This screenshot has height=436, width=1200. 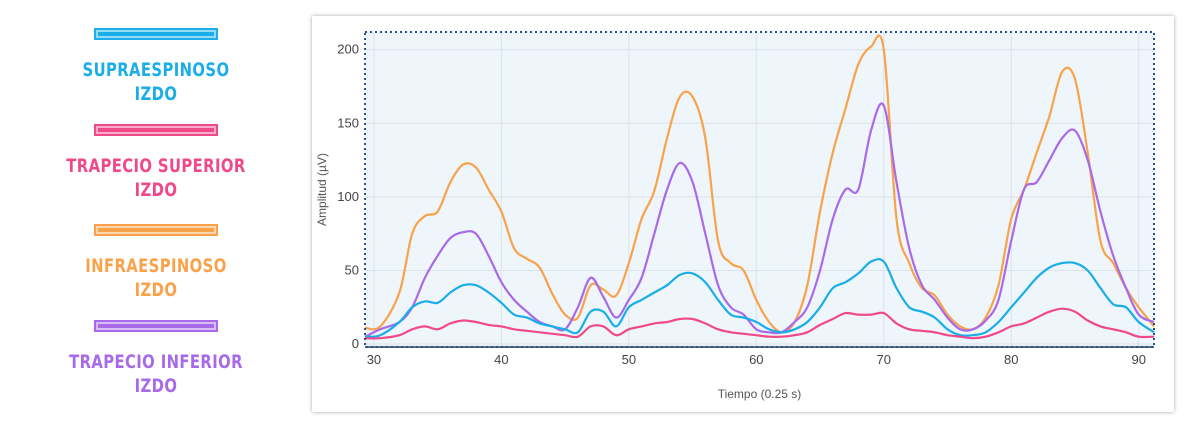 What do you see at coordinates (760, 394) in the screenshot?
I see `x-axis-title: Tiempo (0.25 s)` at bounding box center [760, 394].